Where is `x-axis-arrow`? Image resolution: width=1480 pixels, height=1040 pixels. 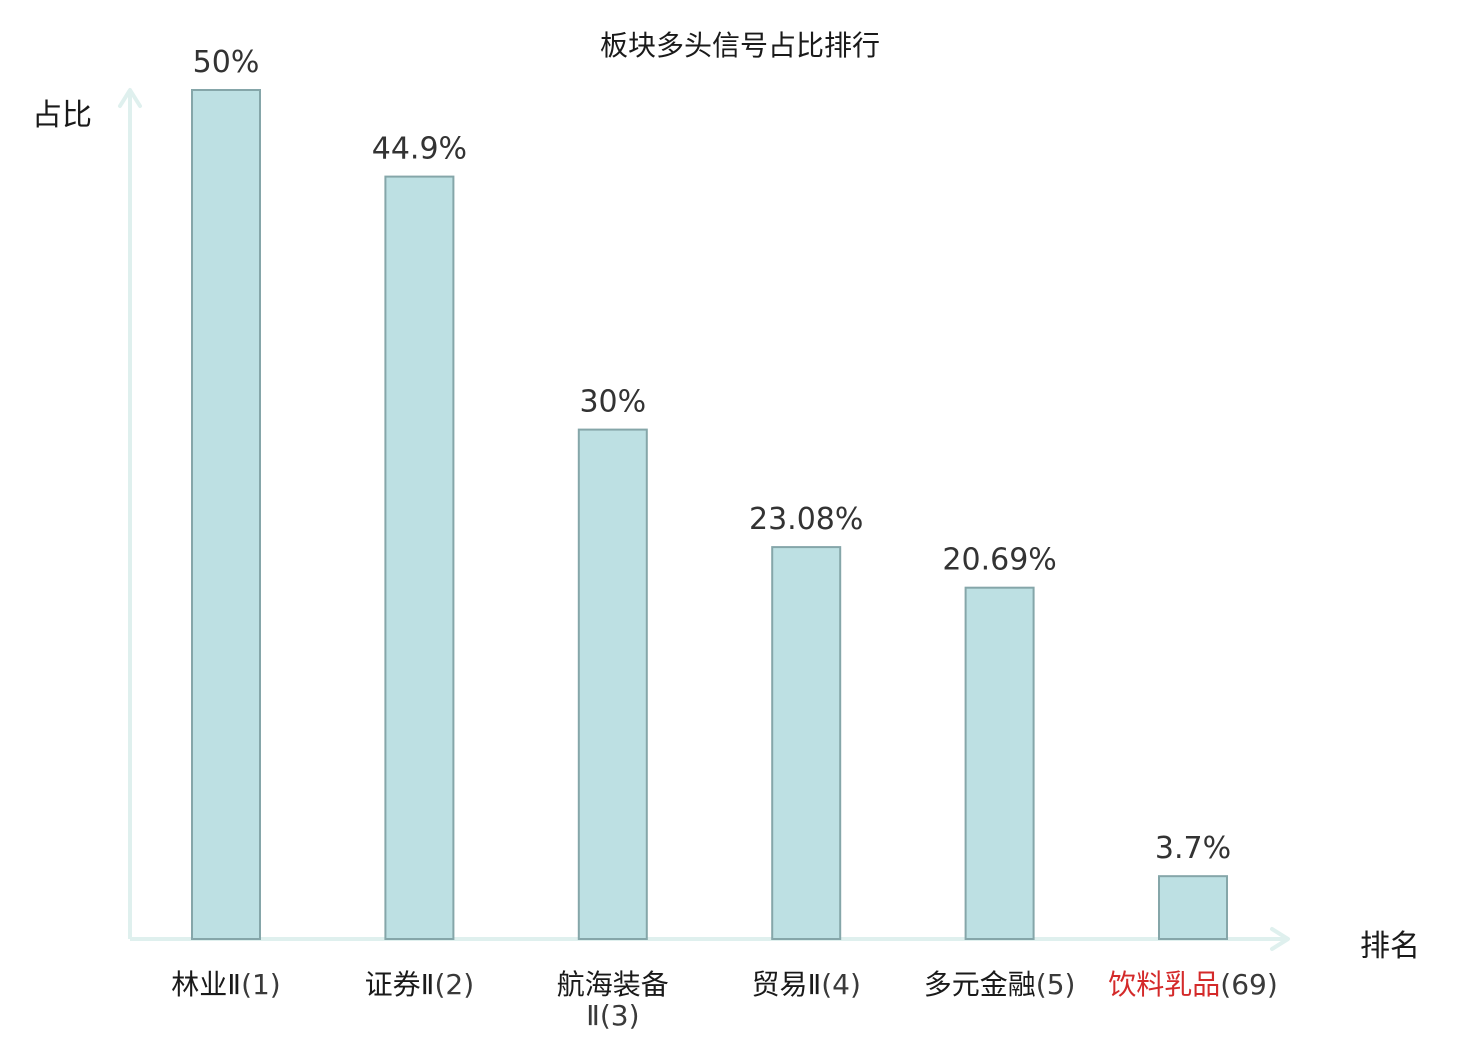 x-axis-arrow is located at coordinates (1280, 939).